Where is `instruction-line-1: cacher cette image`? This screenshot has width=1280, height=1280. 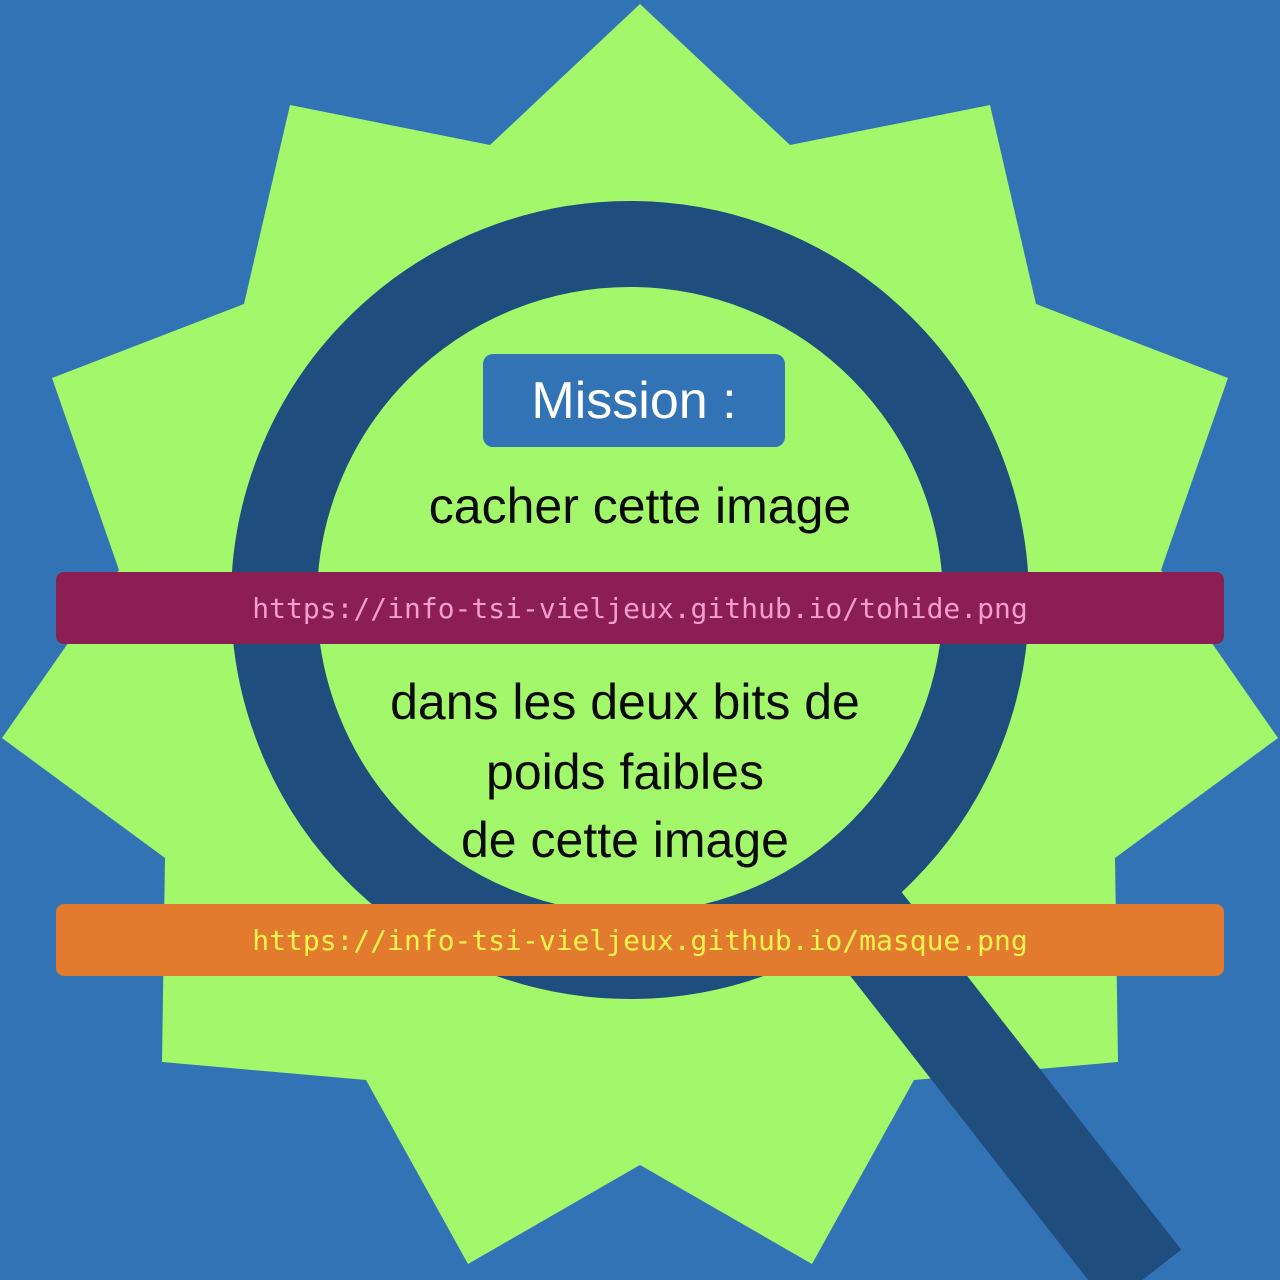 instruction-line-1: cacher cette image is located at coordinates (640, 506).